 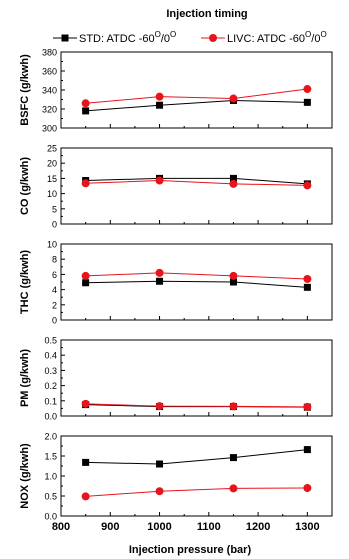 I want to click on y-tick-label: 1.5, so click(x=50, y=457).